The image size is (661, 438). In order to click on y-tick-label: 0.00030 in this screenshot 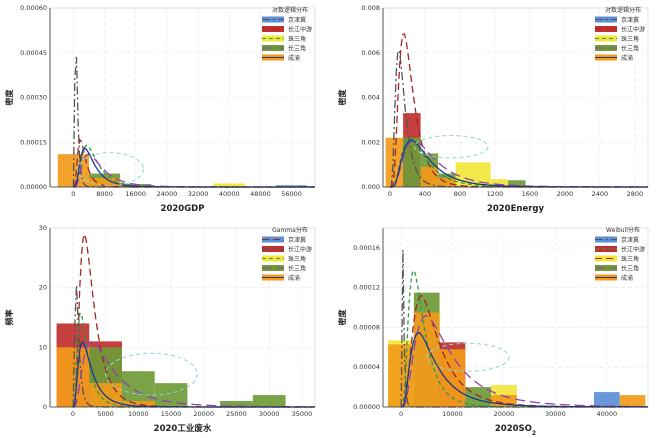, I will do `click(33, 98)`.